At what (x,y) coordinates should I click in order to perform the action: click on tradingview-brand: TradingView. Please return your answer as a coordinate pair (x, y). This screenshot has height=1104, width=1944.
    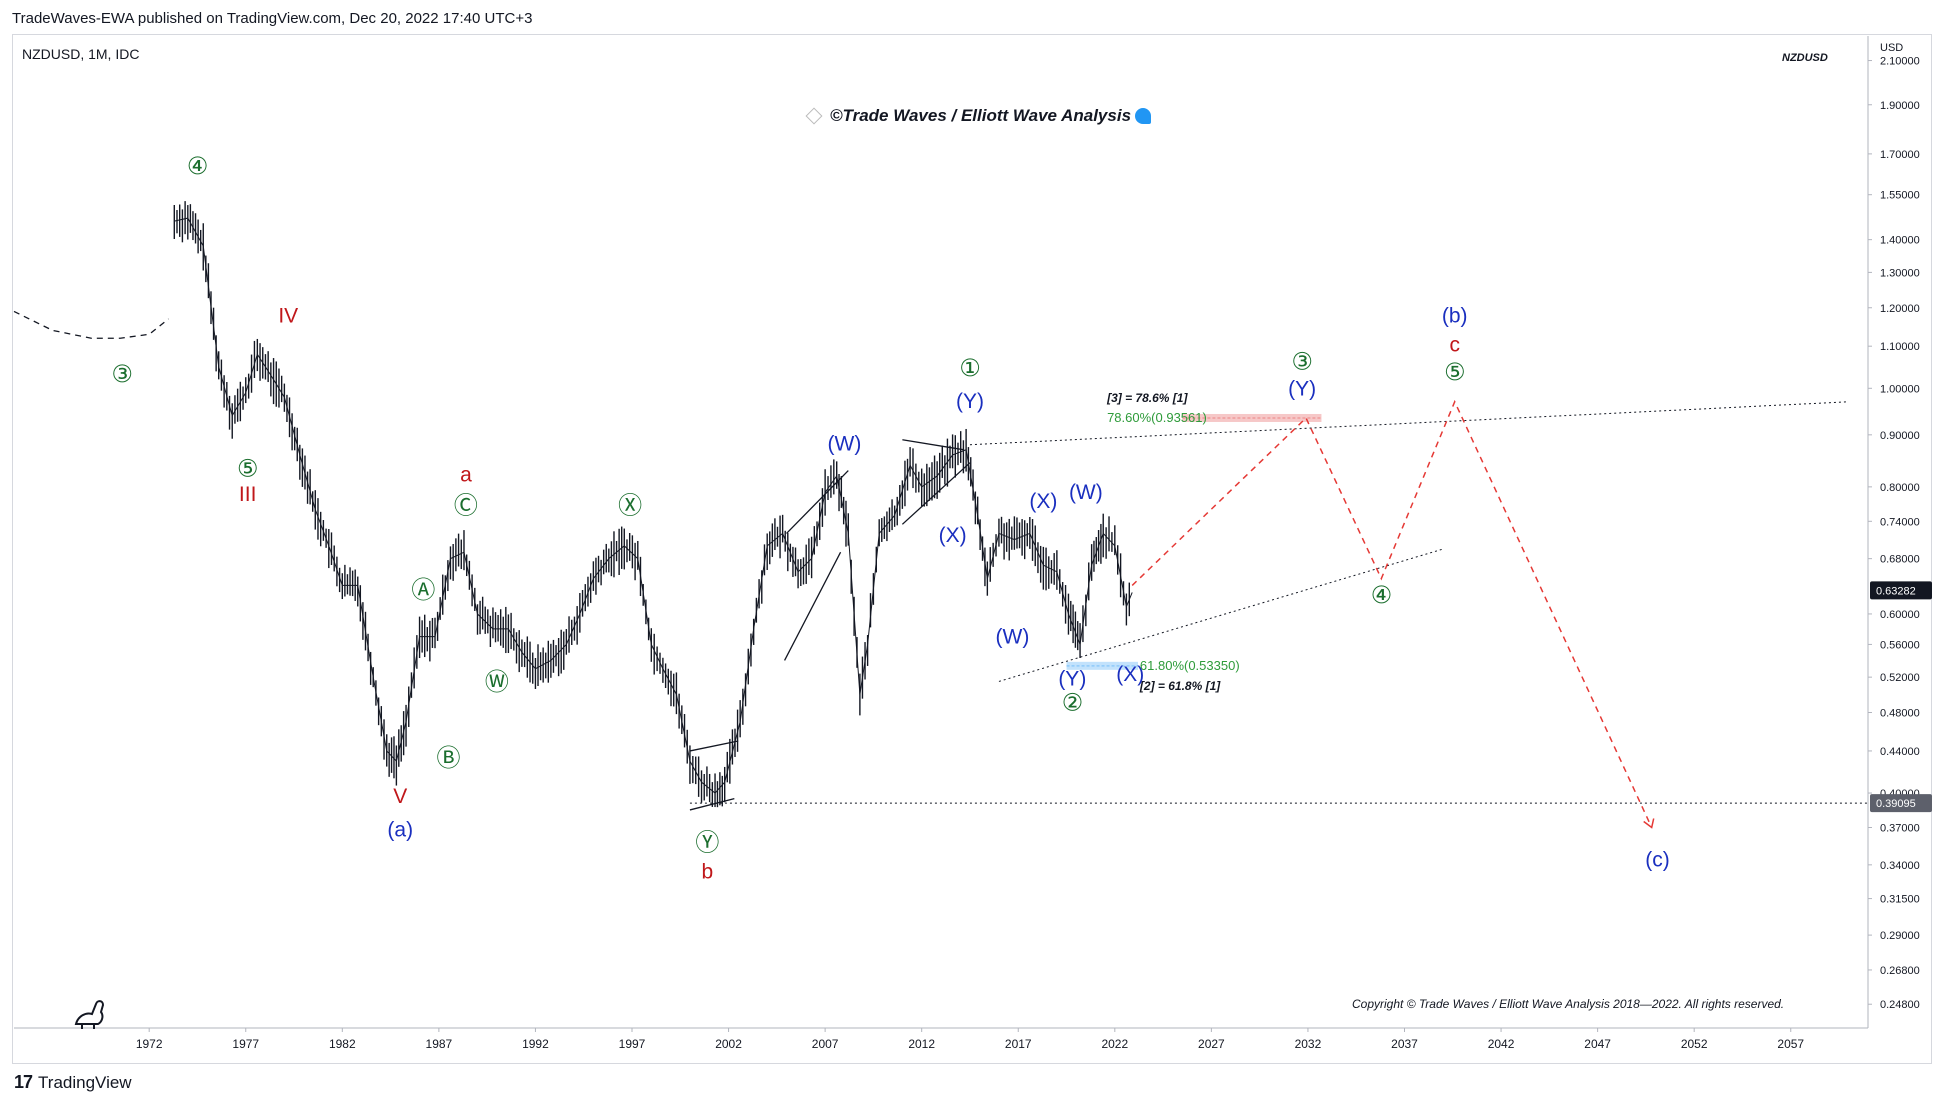
    Looking at the image, I should click on (85, 1082).